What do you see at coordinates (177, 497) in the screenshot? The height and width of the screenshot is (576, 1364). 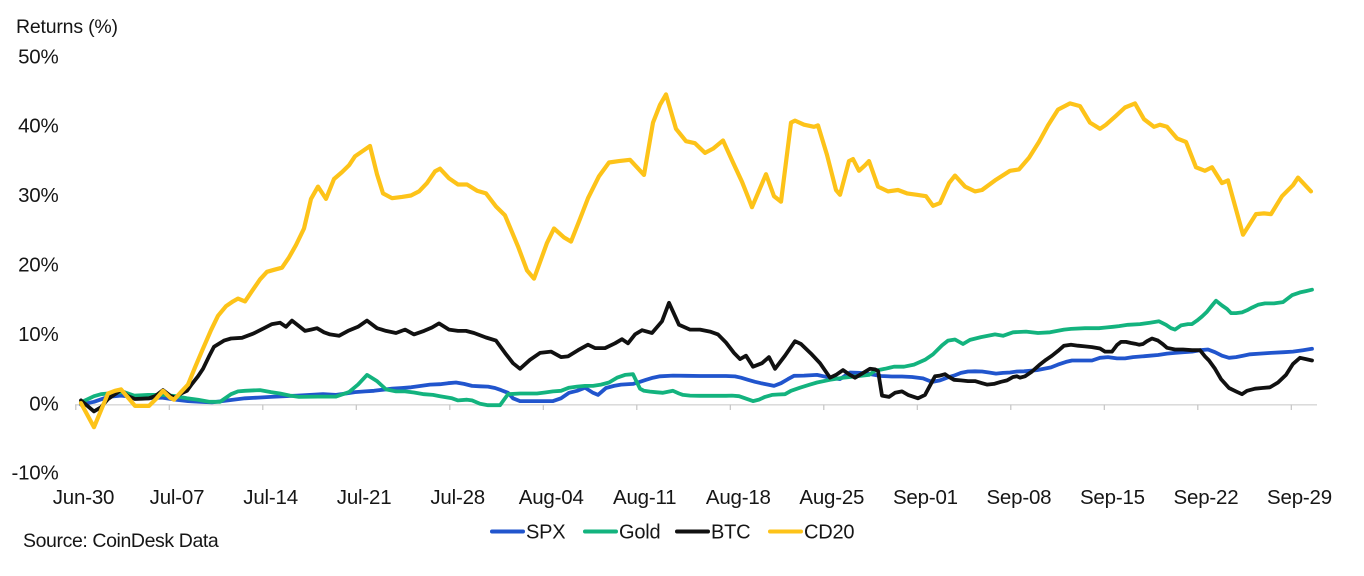 I see `svg-text: Jul-07` at bounding box center [177, 497].